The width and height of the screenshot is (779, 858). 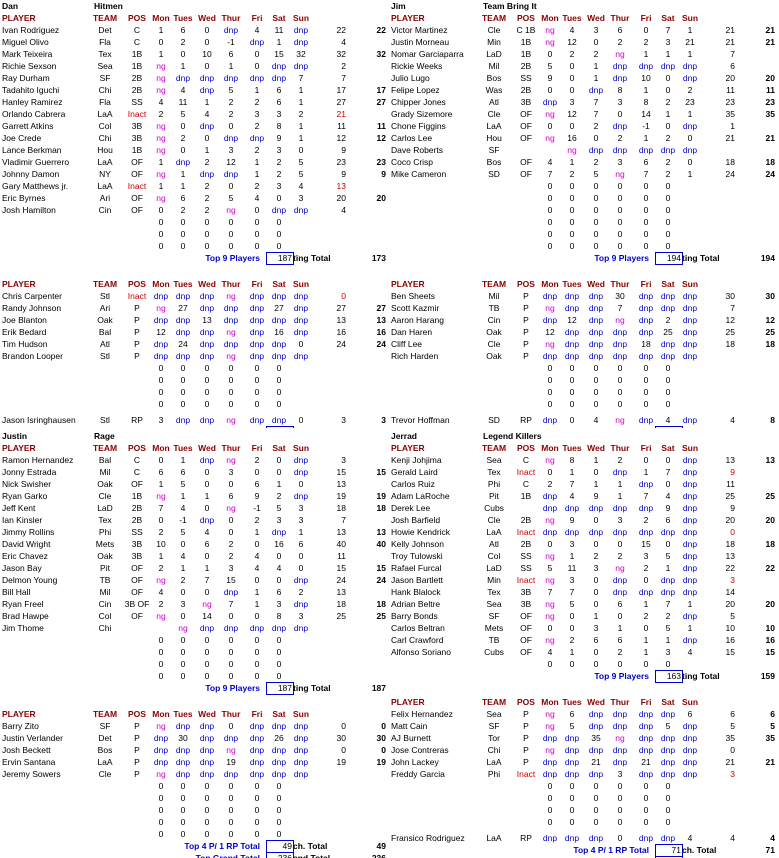 I want to click on day-score: 5, so click(x=183, y=532).